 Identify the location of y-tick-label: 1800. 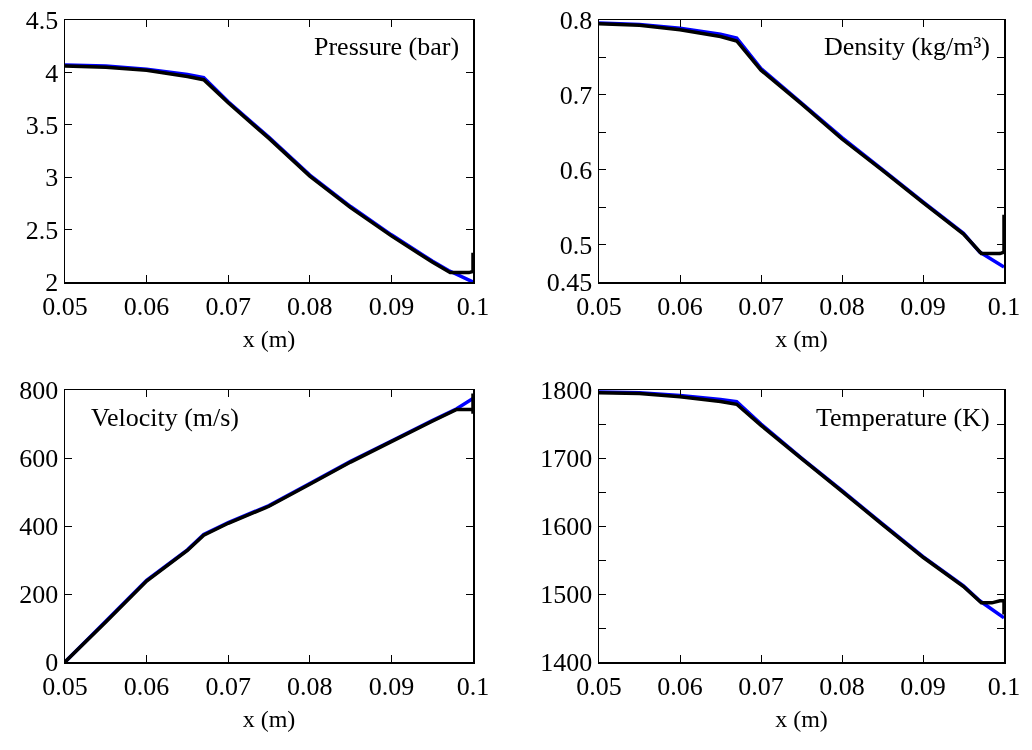
(566, 391).